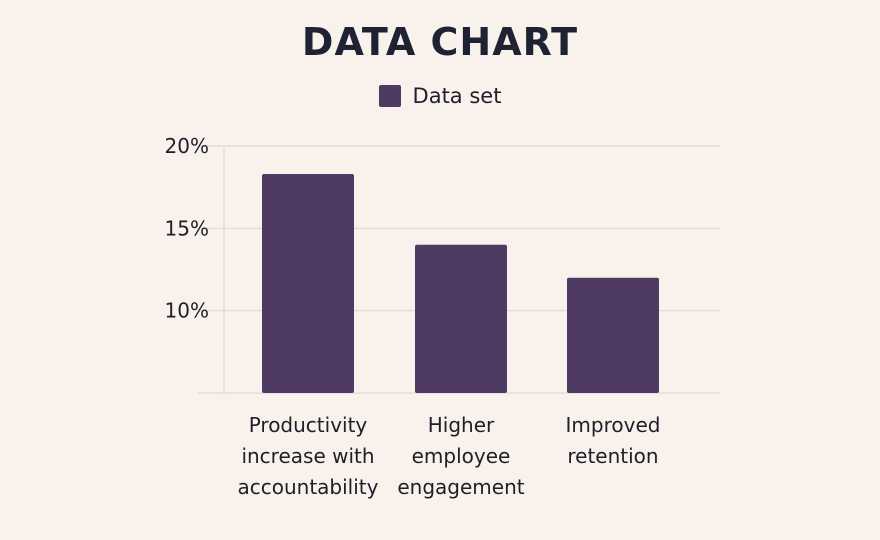 Image resolution: width=880 pixels, height=540 pixels. What do you see at coordinates (613, 440) in the screenshot?
I see `x-category-label: Improved retention` at bounding box center [613, 440].